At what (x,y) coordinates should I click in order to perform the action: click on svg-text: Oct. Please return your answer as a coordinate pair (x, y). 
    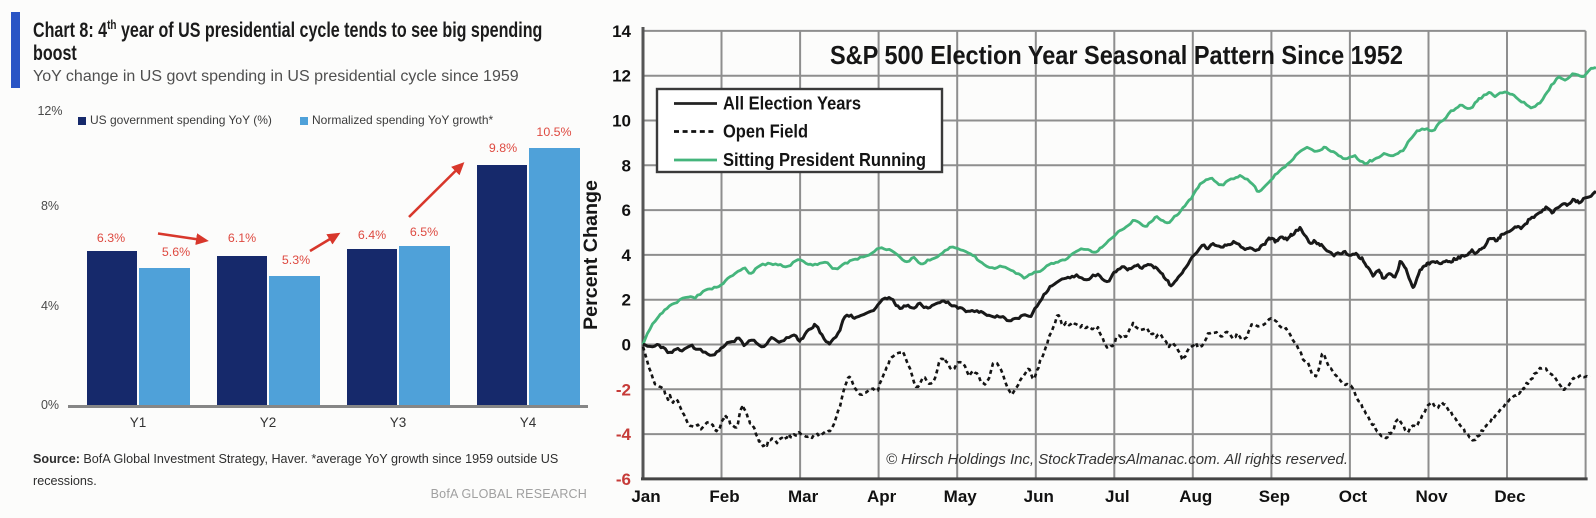
    Looking at the image, I should click on (1353, 496).